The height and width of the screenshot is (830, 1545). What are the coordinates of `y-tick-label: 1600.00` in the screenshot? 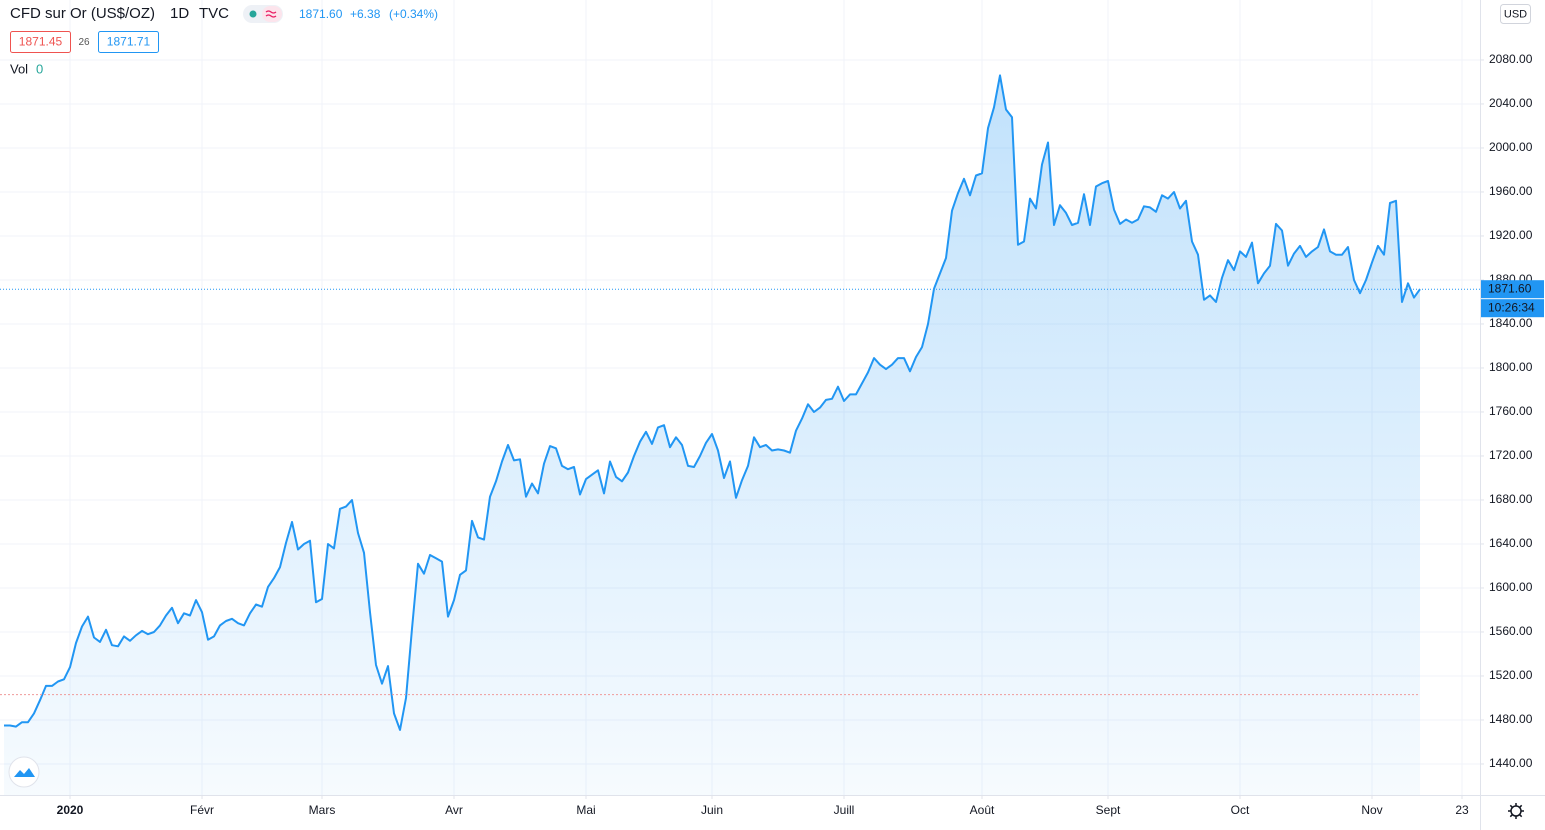 It's located at (1511, 587).